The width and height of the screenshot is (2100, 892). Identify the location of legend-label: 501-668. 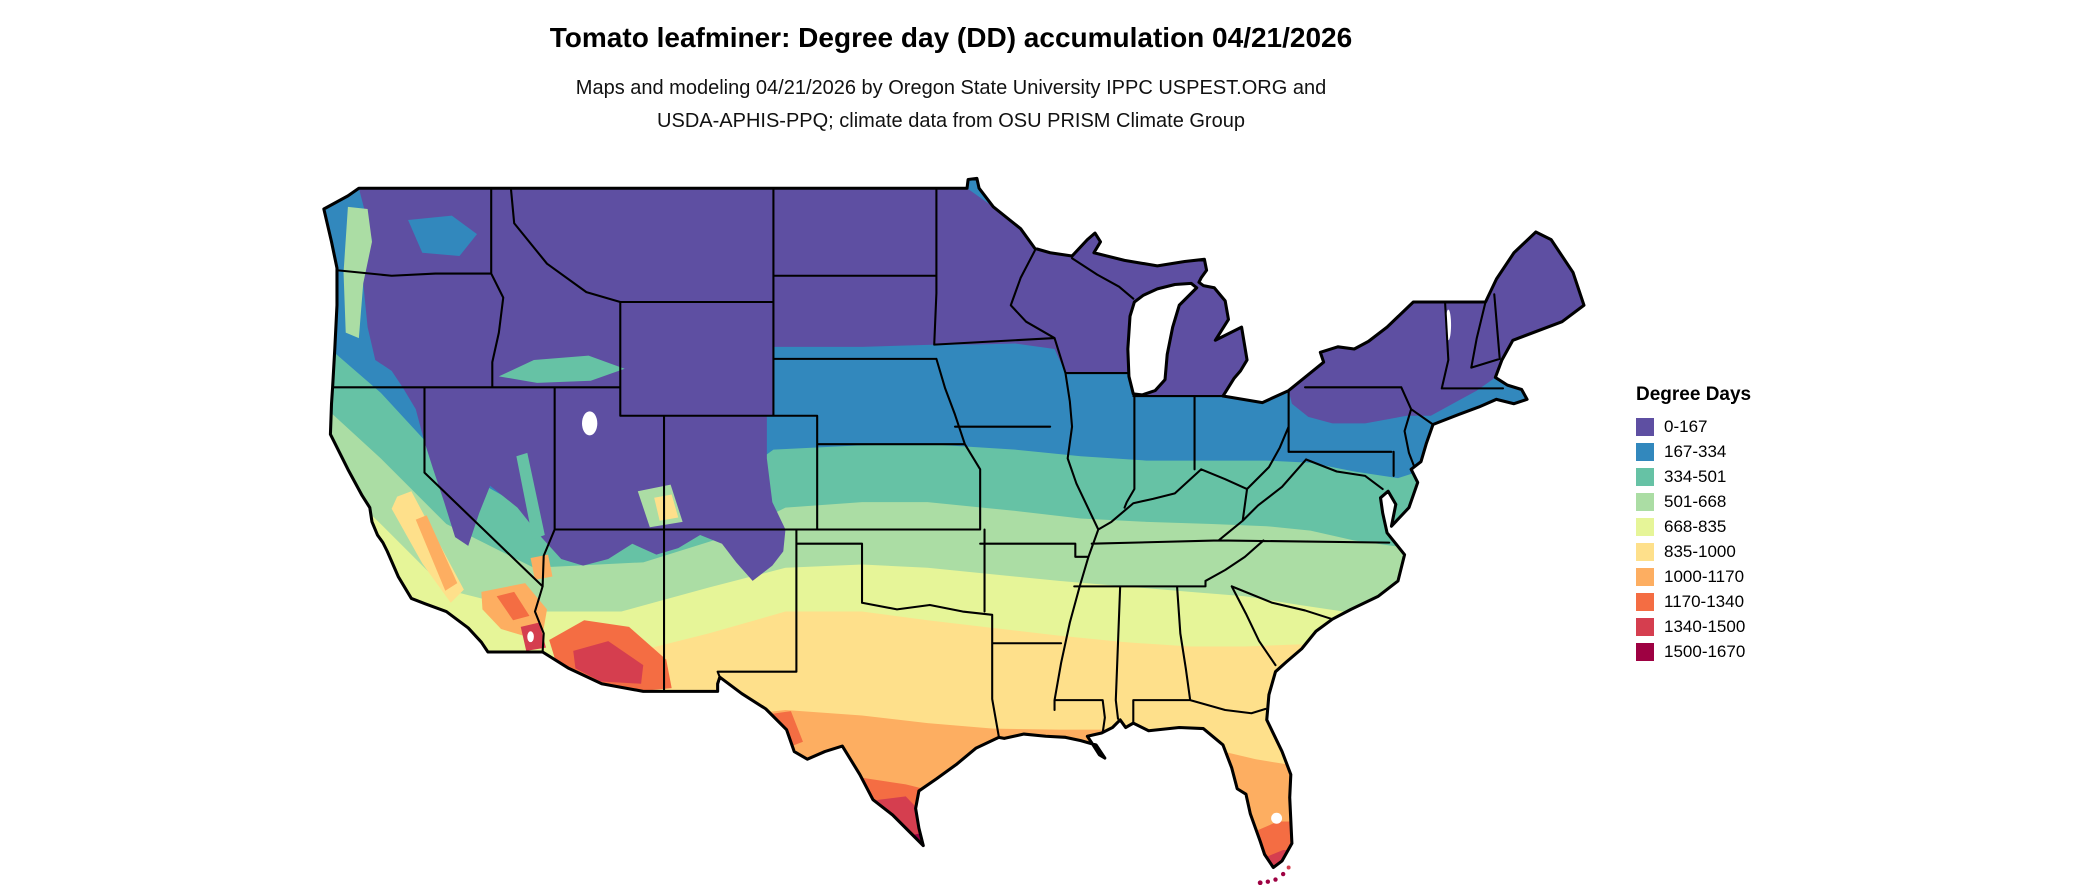
(1695, 501).